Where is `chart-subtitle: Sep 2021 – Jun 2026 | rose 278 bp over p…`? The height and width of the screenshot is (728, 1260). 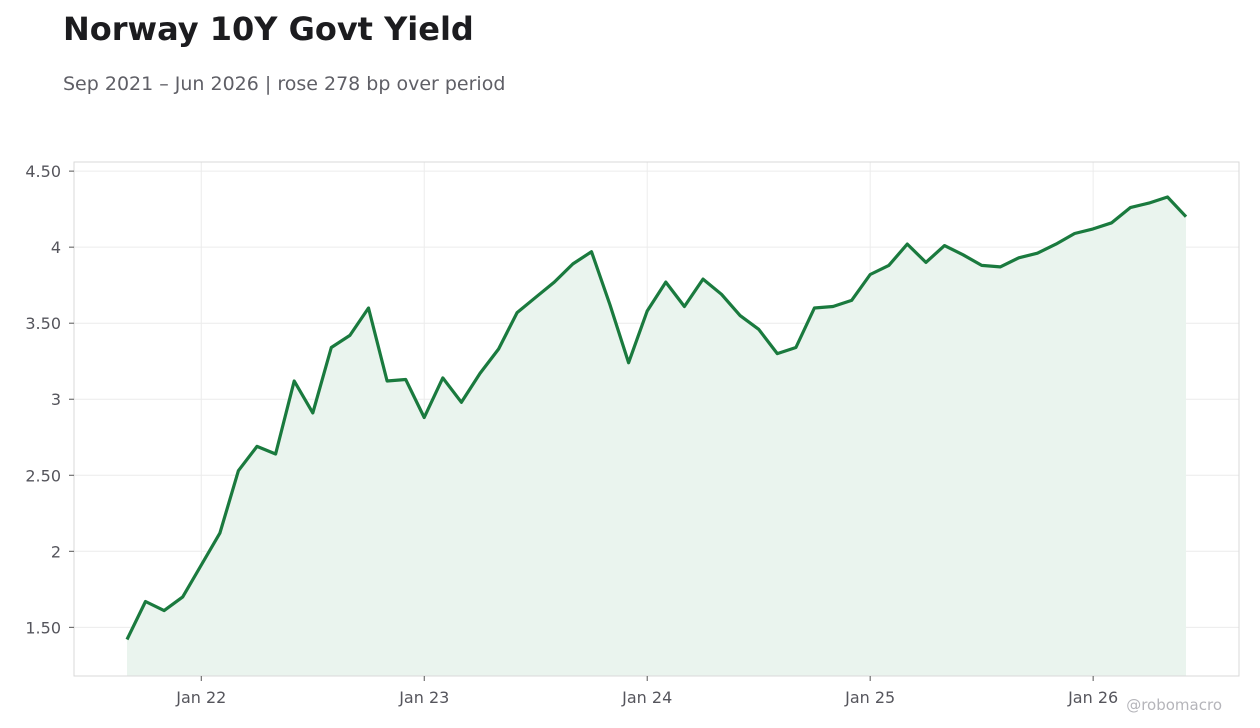 chart-subtitle: Sep 2021 – Jun 2026 | rose 278 bp over p… is located at coordinates (284, 84).